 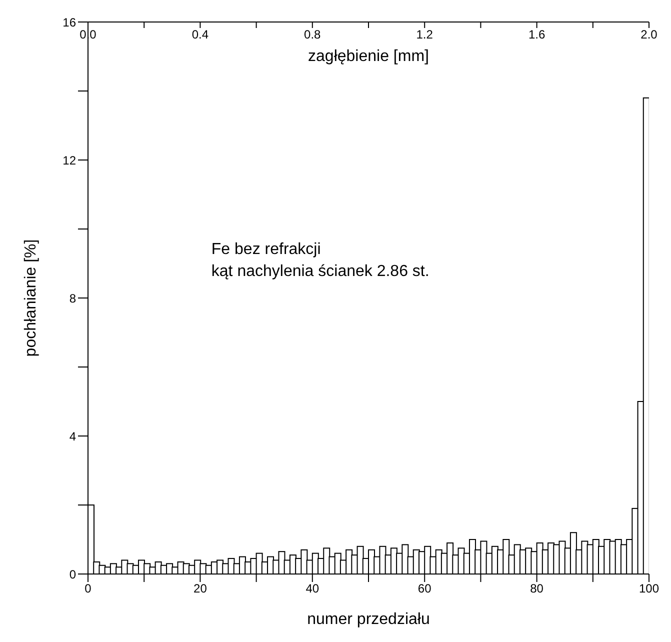 What do you see at coordinates (649, 35) in the screenshot?
I see `x2-tick-label: 2.0` at bounding box center [649, 35].